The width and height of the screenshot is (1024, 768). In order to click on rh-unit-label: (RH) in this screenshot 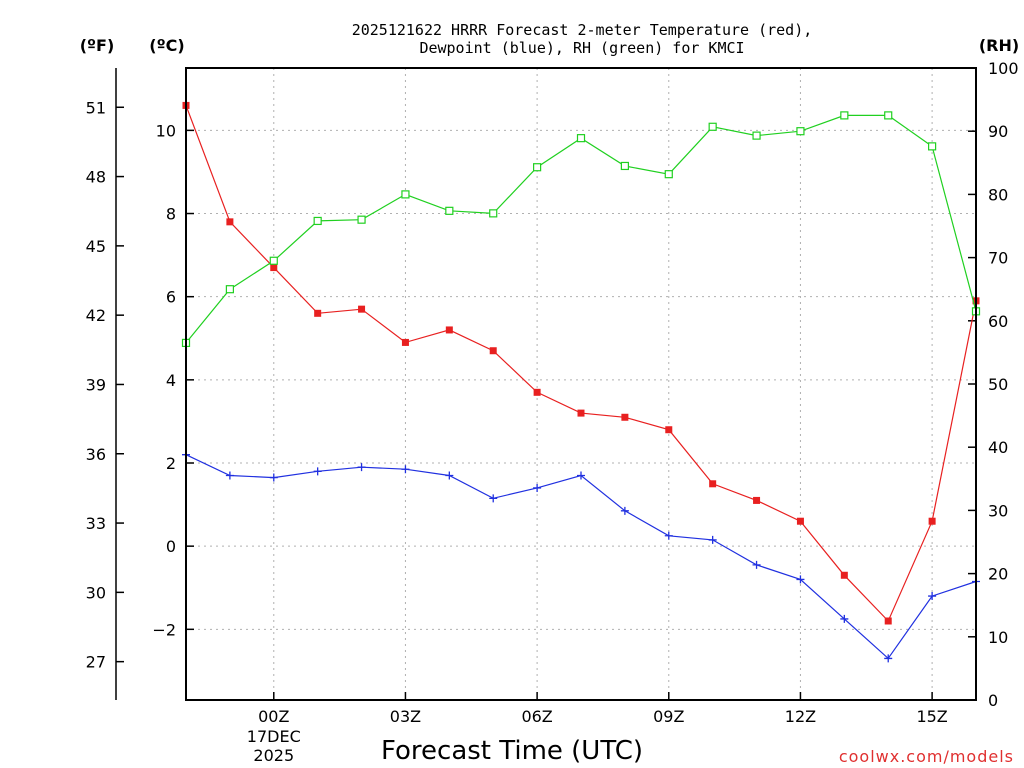, I will do `click(999, 45)`.